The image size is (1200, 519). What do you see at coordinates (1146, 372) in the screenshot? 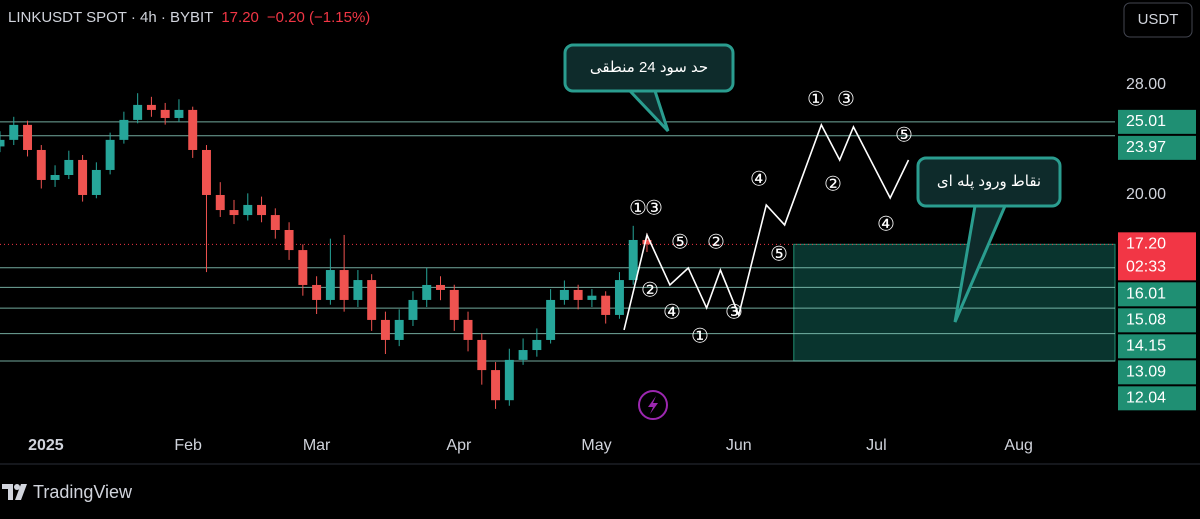
I see `level-label: 13.09` at bounding box center [1146, 372].